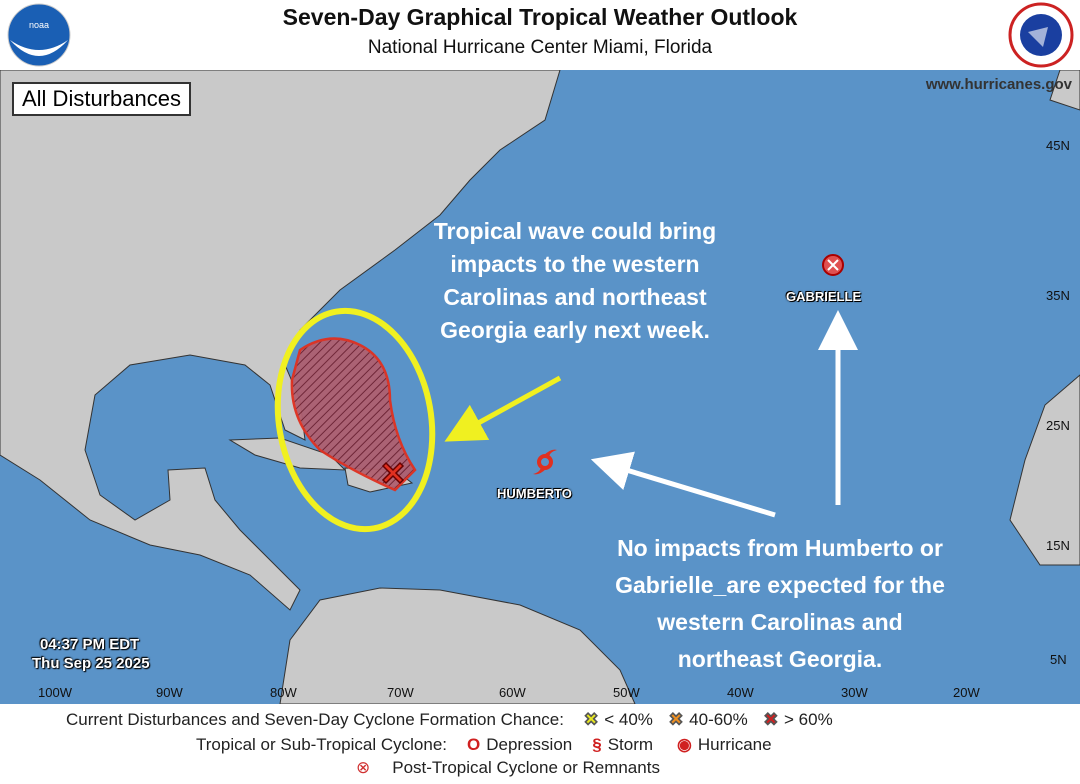 This screenshot has height=784, width=1080. What do you see at coordinates (39, 25) in the screenshot?
I see `svg-text: noaa` at bounding box center [39, 25].